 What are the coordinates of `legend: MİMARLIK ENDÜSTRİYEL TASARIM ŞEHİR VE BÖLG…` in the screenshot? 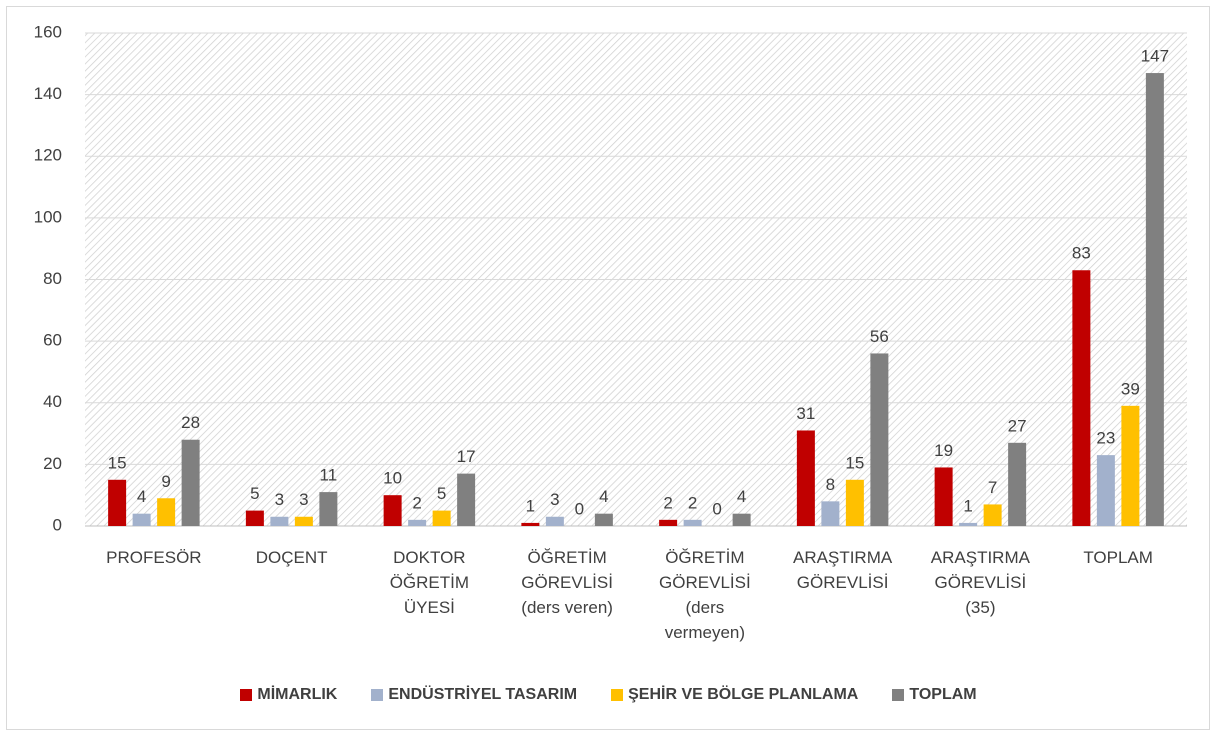 It's located at (608, 695).